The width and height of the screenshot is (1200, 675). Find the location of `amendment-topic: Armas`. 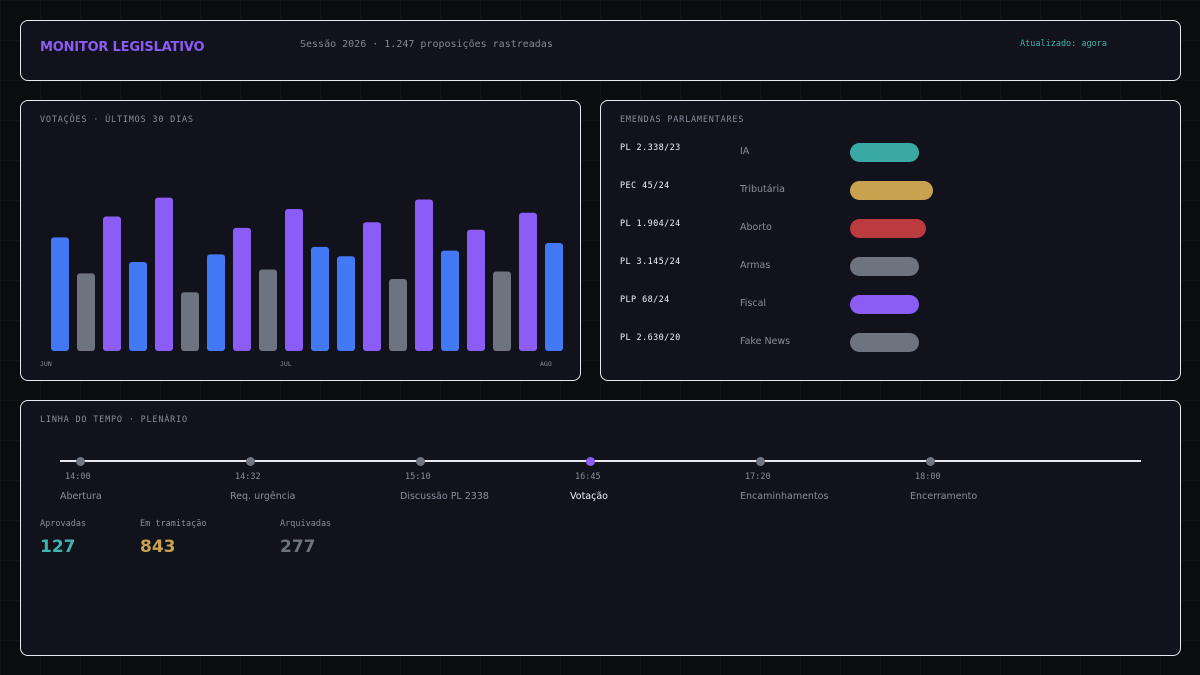

amendment-topic: Armas is located at coordinates (755, 265).